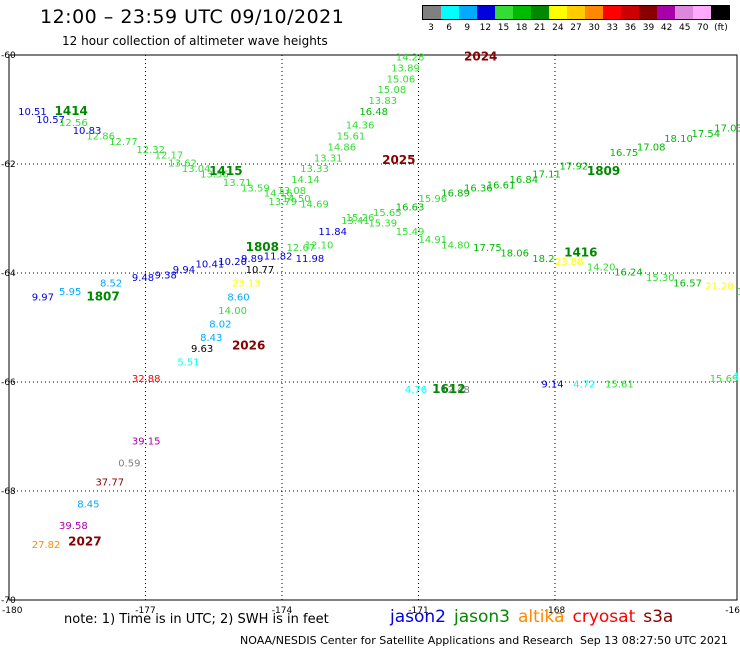 The image size is (740, 650). I want to click on color-scale-label: 3, so click(431, 28).